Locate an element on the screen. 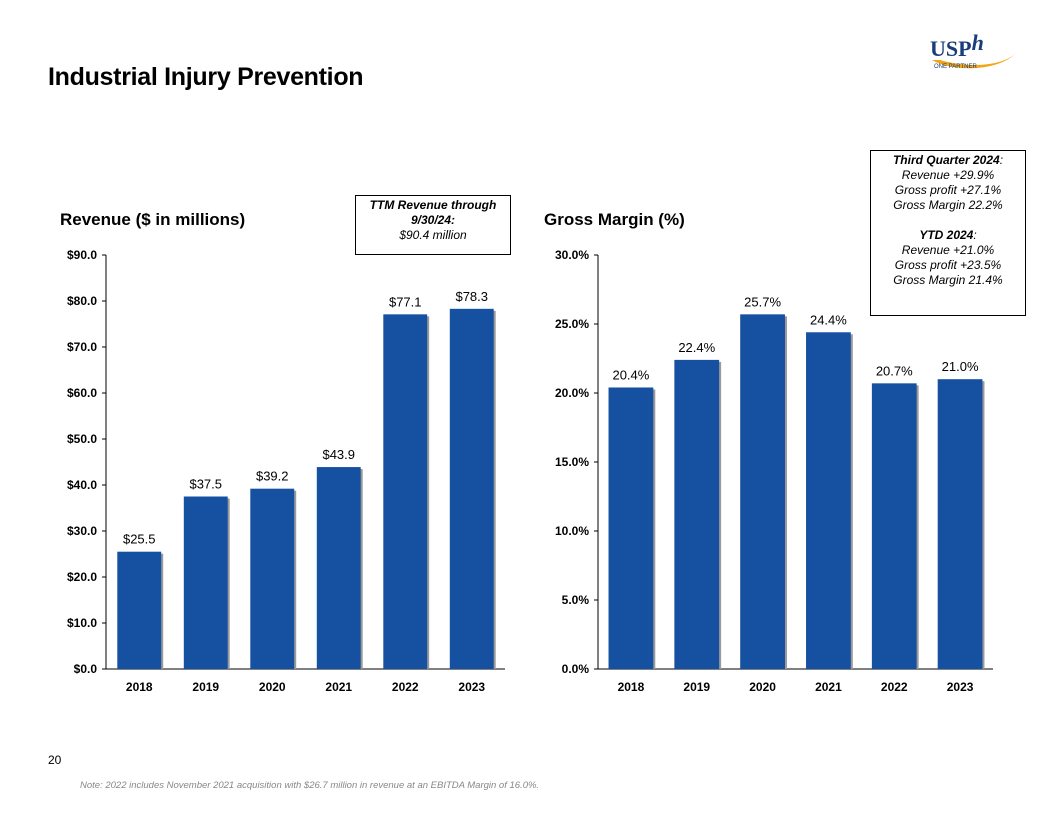  margin-data-label: 20.4% is located at coordinates (630, 374).